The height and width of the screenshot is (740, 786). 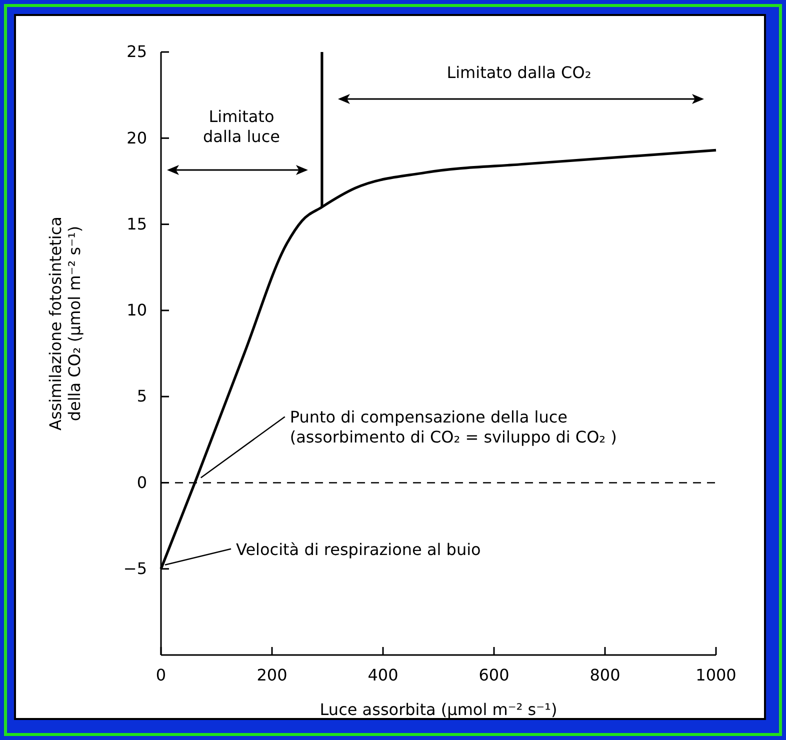 I want to click on y-tick-label: 25, so click(x=136, y=52).